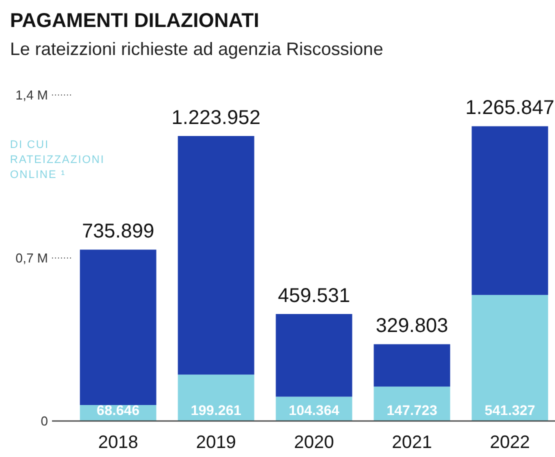 Image resolution: width=555 pixels, height=457 pixels. What do you see at coordinates (135, 21) in the screenshot?
I see `chart-title: PAGAMENTI DILAZIONATI` at bounding box center [135, 21].